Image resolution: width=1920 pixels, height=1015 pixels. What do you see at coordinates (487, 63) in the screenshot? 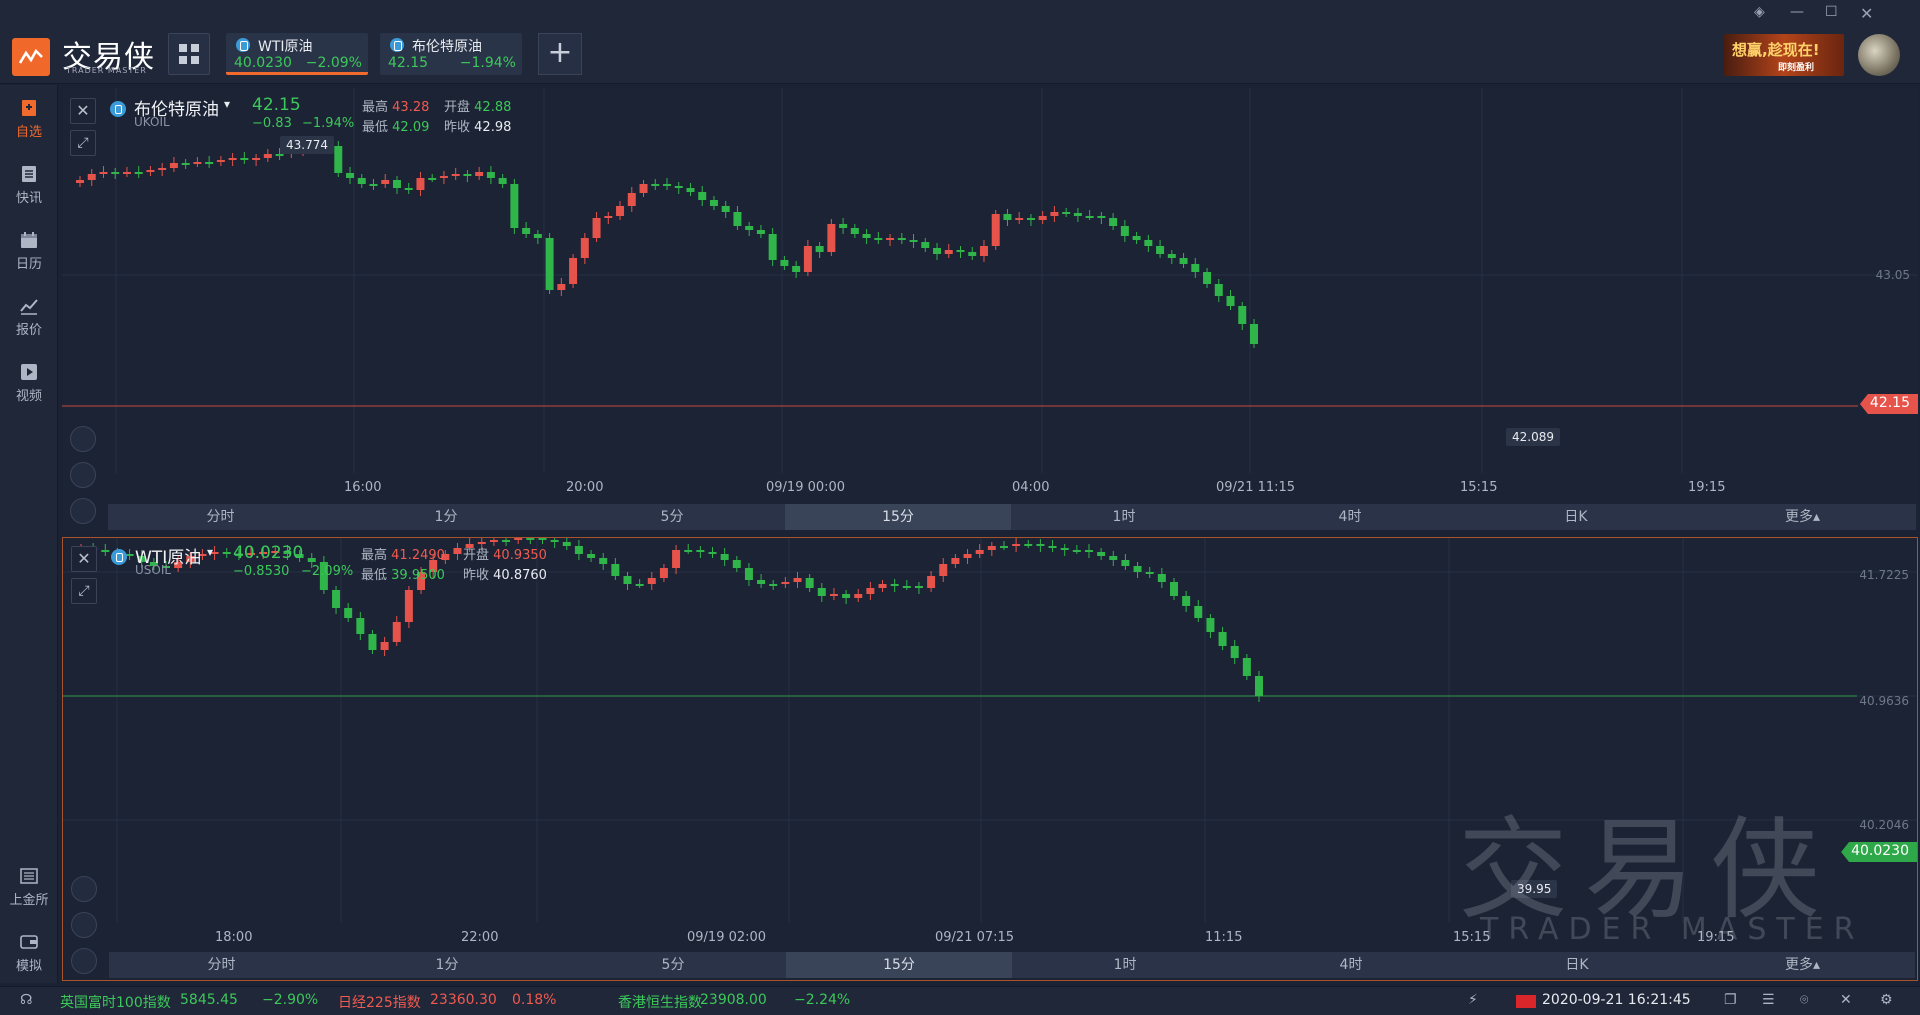
I see `tab-change: −1.94%` at bounding box center [487, 63].